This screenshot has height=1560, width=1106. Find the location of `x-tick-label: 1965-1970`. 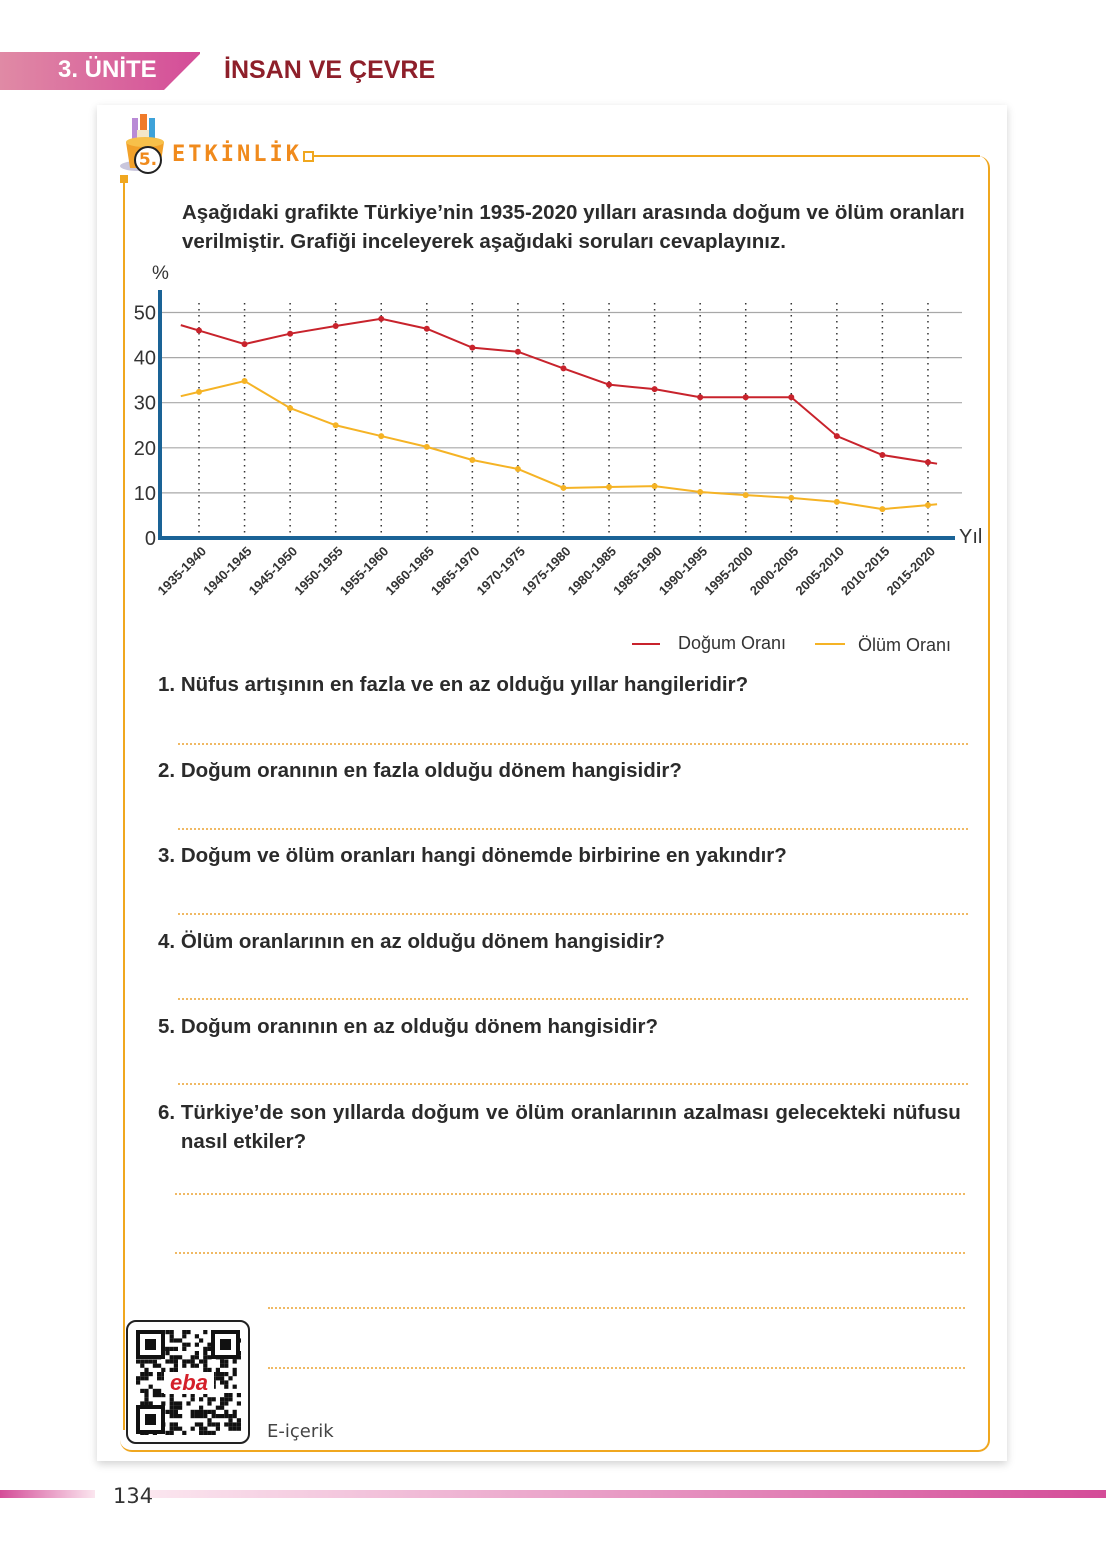

x-tick-label: 1965-1970 is located at coordinates (455, 571).